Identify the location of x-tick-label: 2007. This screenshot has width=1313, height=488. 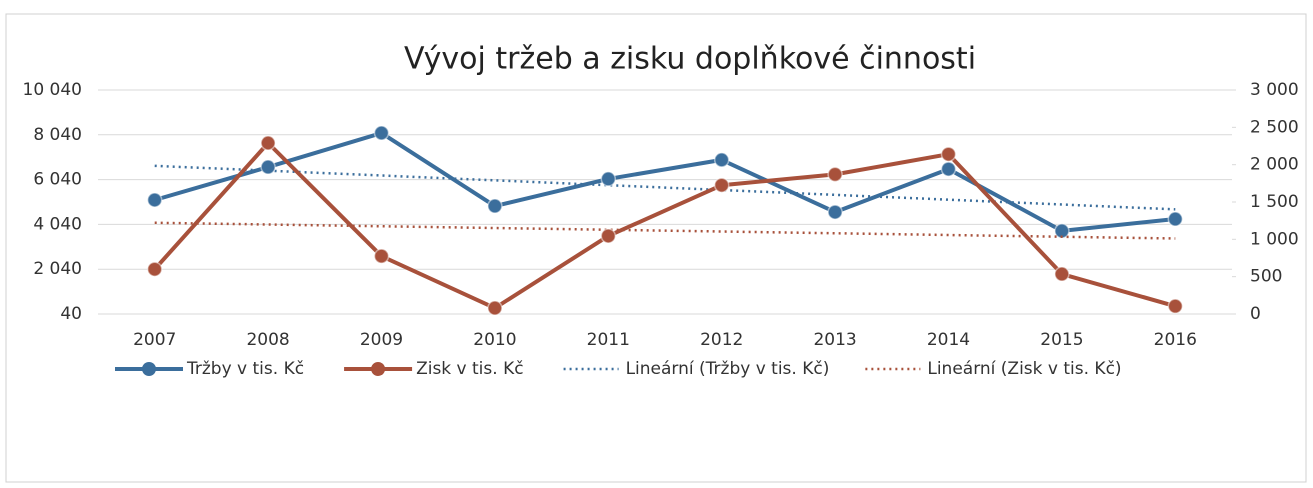
(154, 340).